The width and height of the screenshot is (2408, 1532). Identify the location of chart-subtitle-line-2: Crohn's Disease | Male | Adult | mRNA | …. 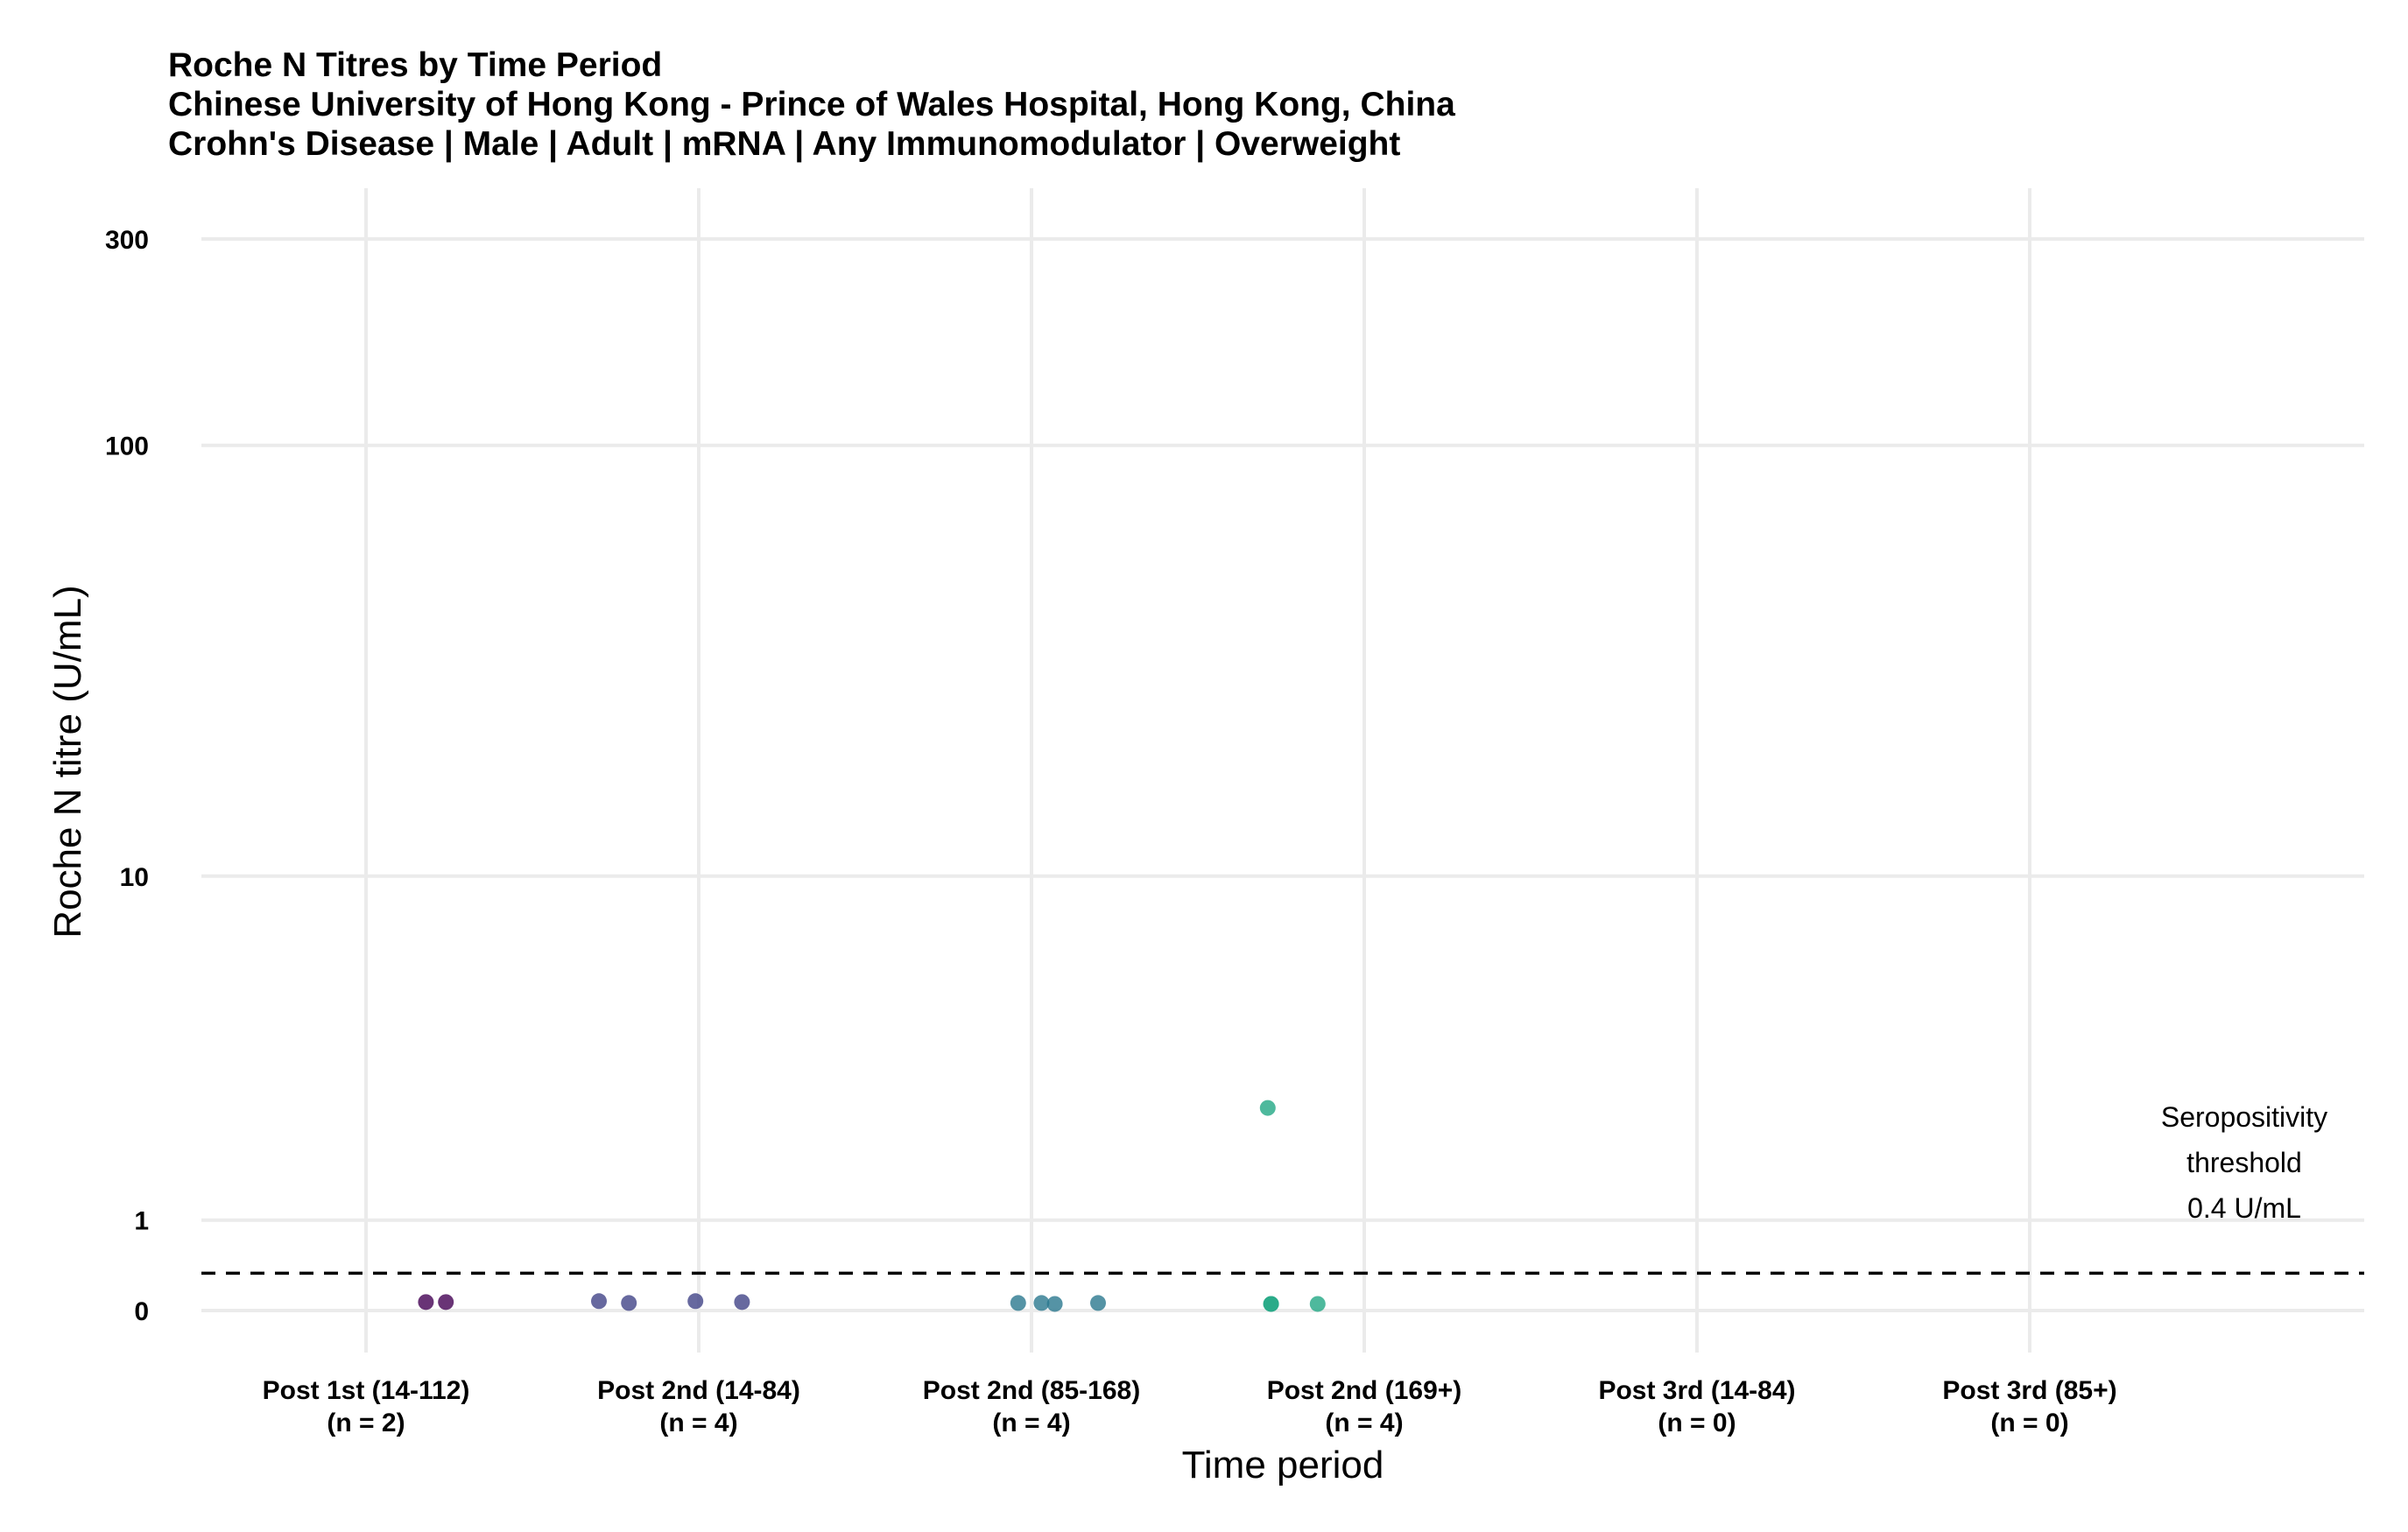
(784, 144).